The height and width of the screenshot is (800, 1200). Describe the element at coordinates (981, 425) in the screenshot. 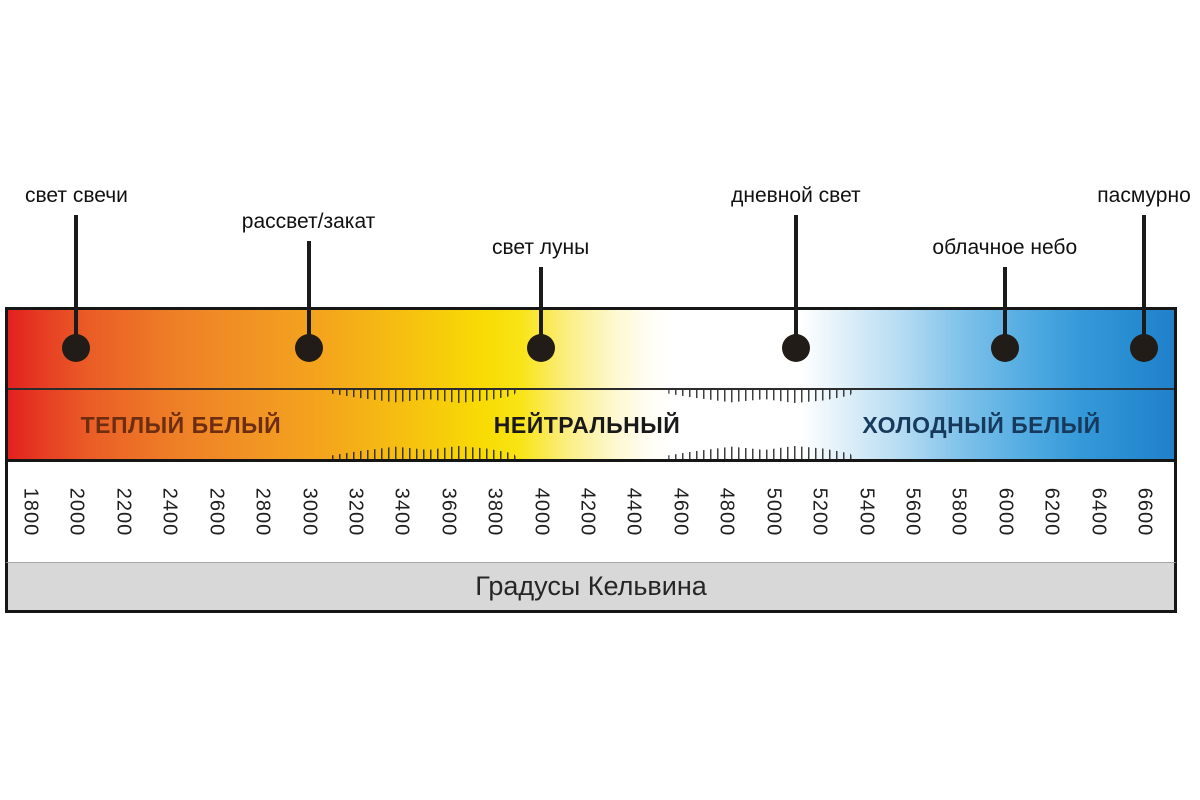

I see `zone-label-cold: ХОЛОДНЫЙ БЕЛЫЙ` at that location.